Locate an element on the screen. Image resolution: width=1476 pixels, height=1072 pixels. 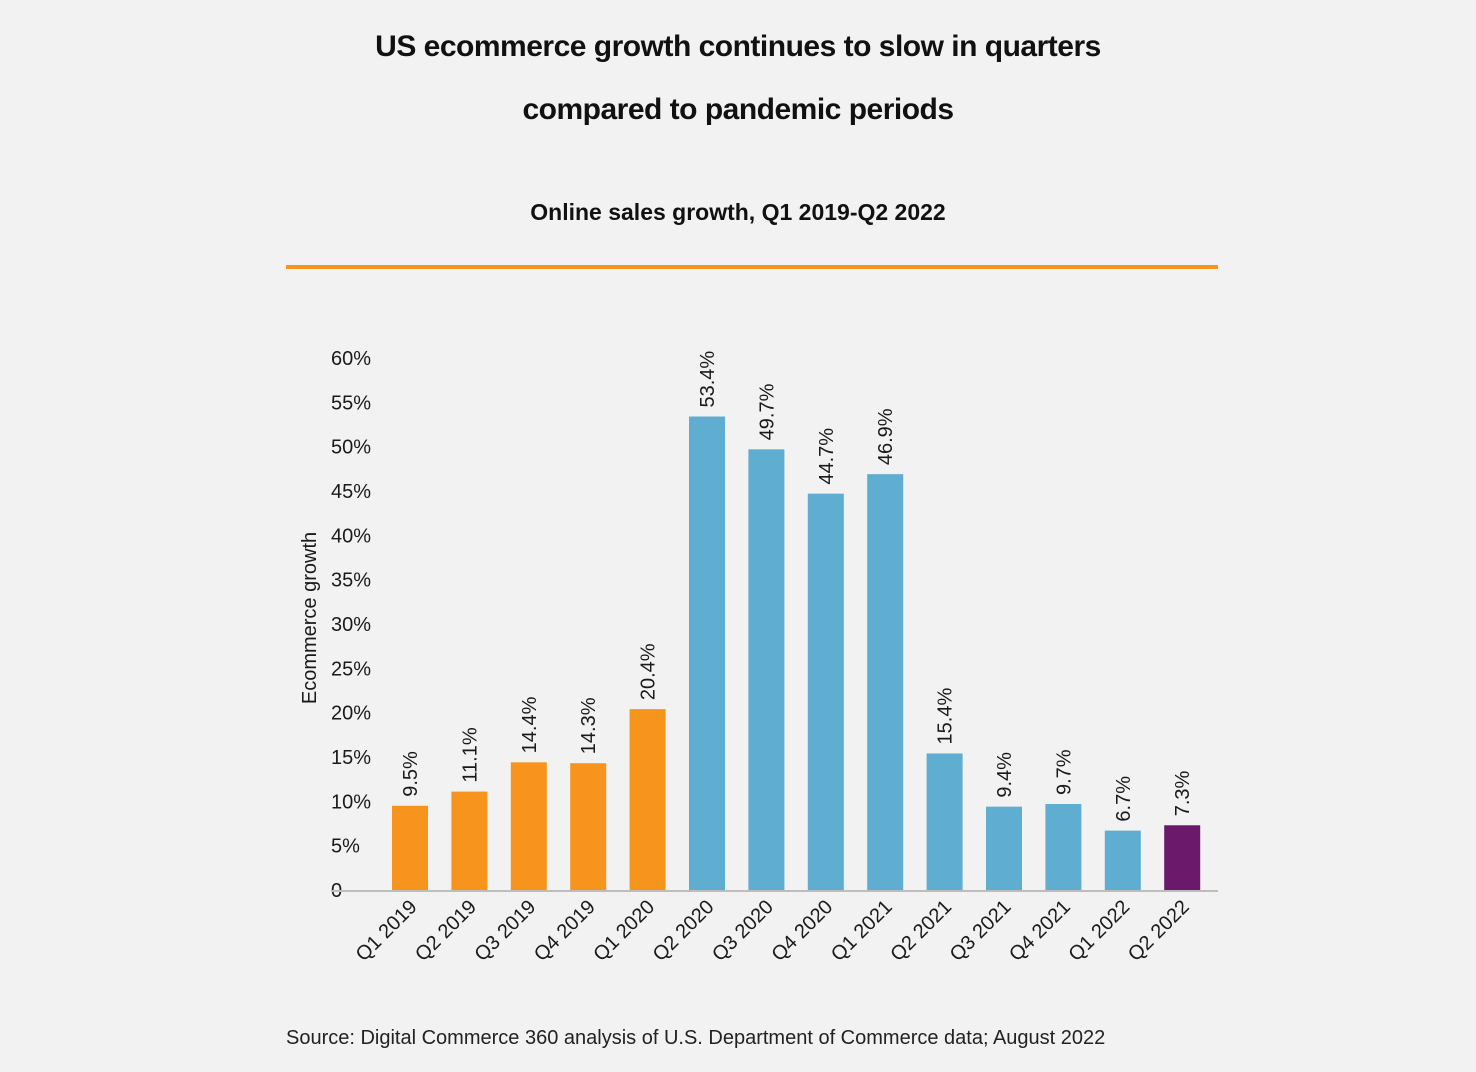
x-tick-label: Q2 2022 is located at coordinates (1159, 931).